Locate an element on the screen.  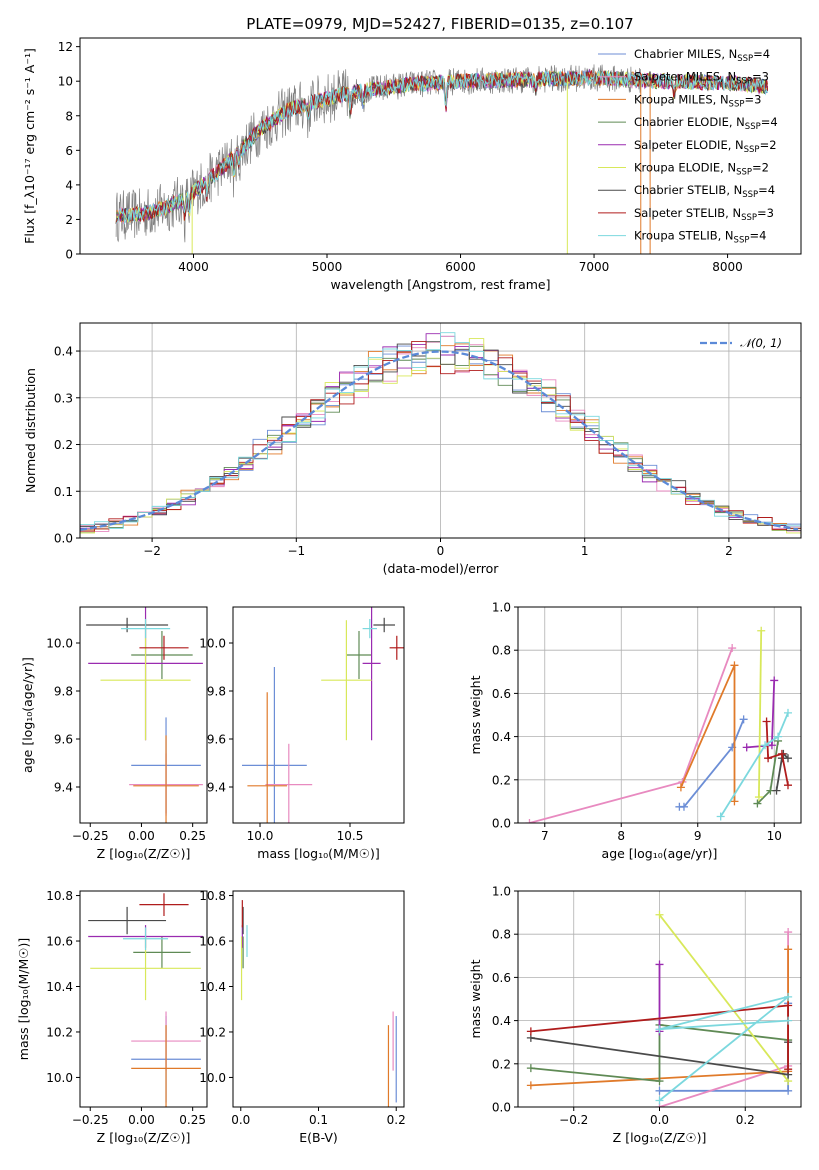
legend-label-main: Kroupa MILES, N is located at coordinates (681, 99).